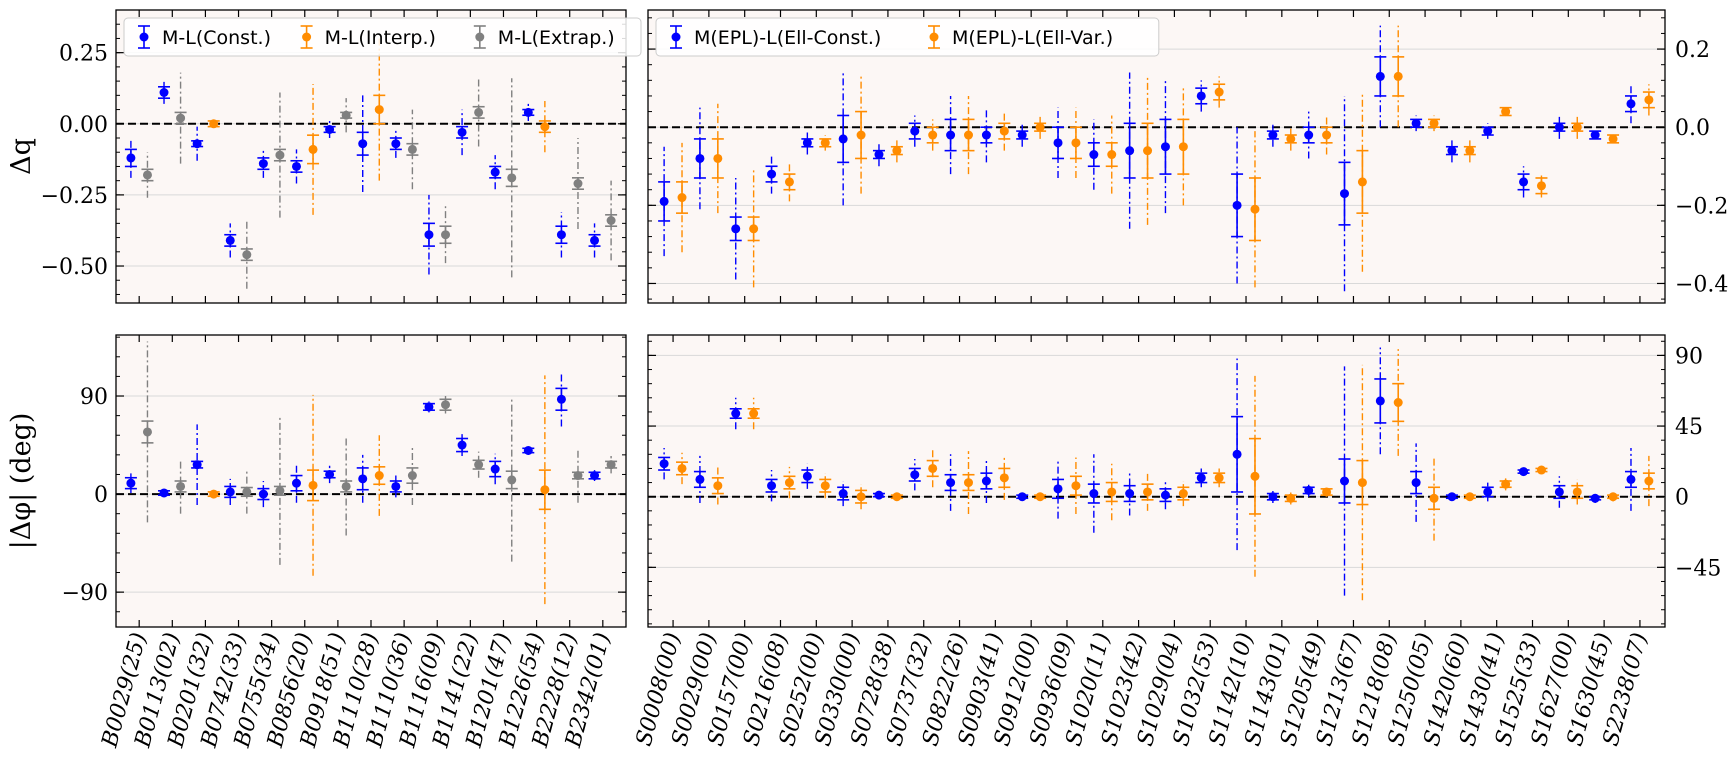  I want to click on y-tick-label: 0.00, so click(83, 125).